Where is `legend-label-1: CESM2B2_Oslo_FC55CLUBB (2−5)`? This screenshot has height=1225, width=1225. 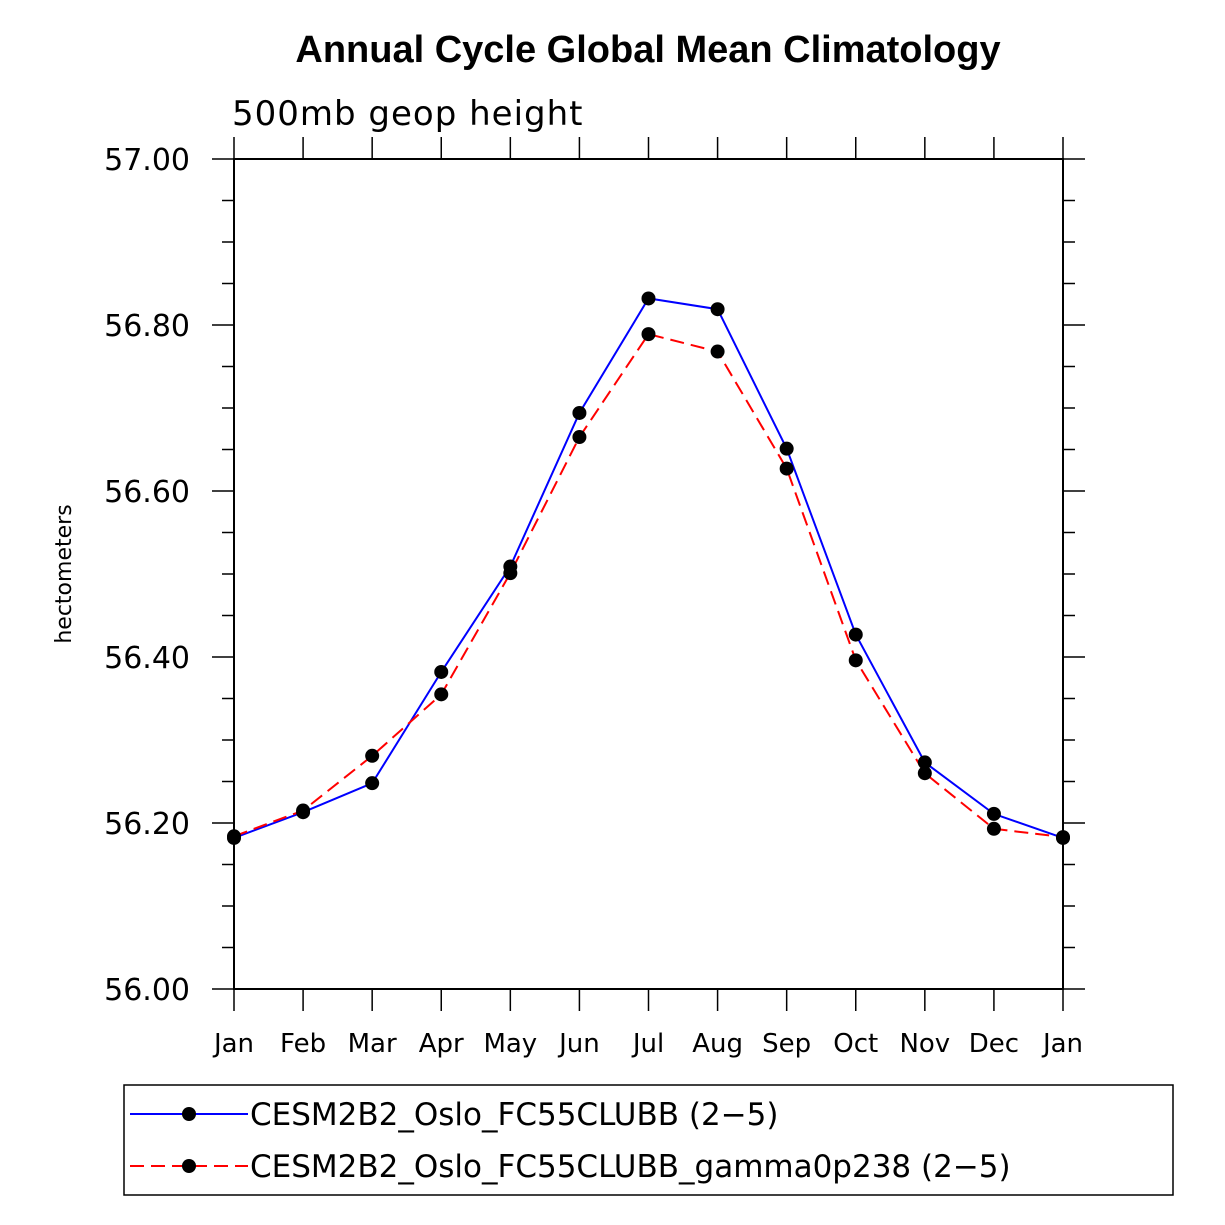
legend-label-1: CESM2B2_Oslo_FC55CLUBB (2−5) is located at coordinates (514, 1115).